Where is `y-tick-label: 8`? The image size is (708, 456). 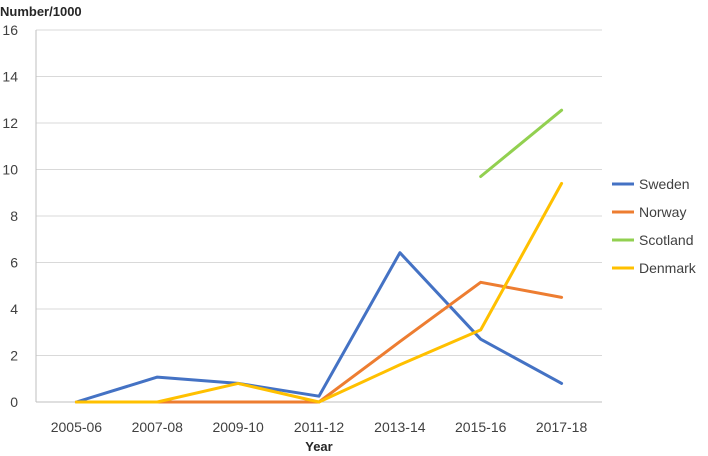
y-tick-label: 8 is located at coordinates (14, 216).